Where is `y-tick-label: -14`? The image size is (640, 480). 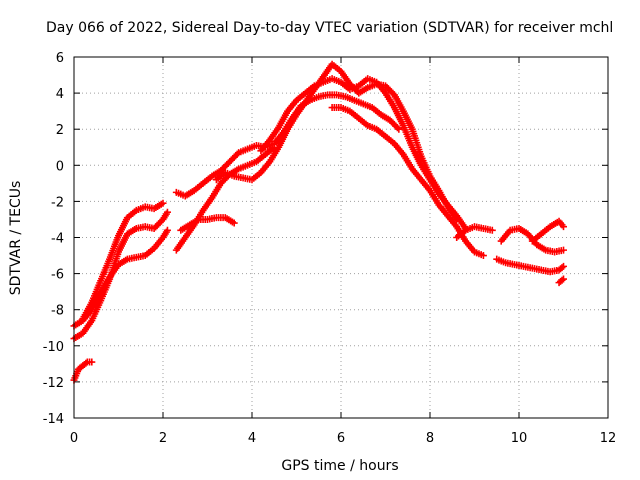
y-tick-label: -14 is located at coordinates (53, 419).